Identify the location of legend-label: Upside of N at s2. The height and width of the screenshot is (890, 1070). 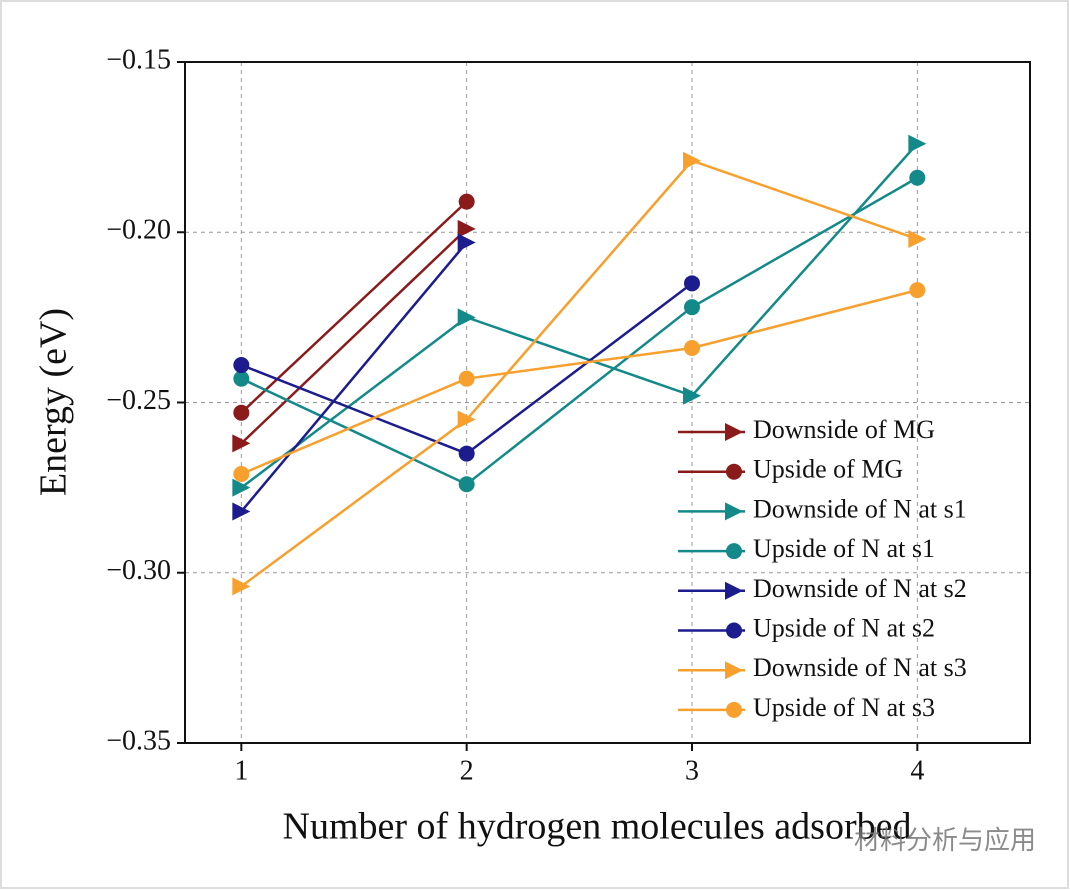
(844, 627).